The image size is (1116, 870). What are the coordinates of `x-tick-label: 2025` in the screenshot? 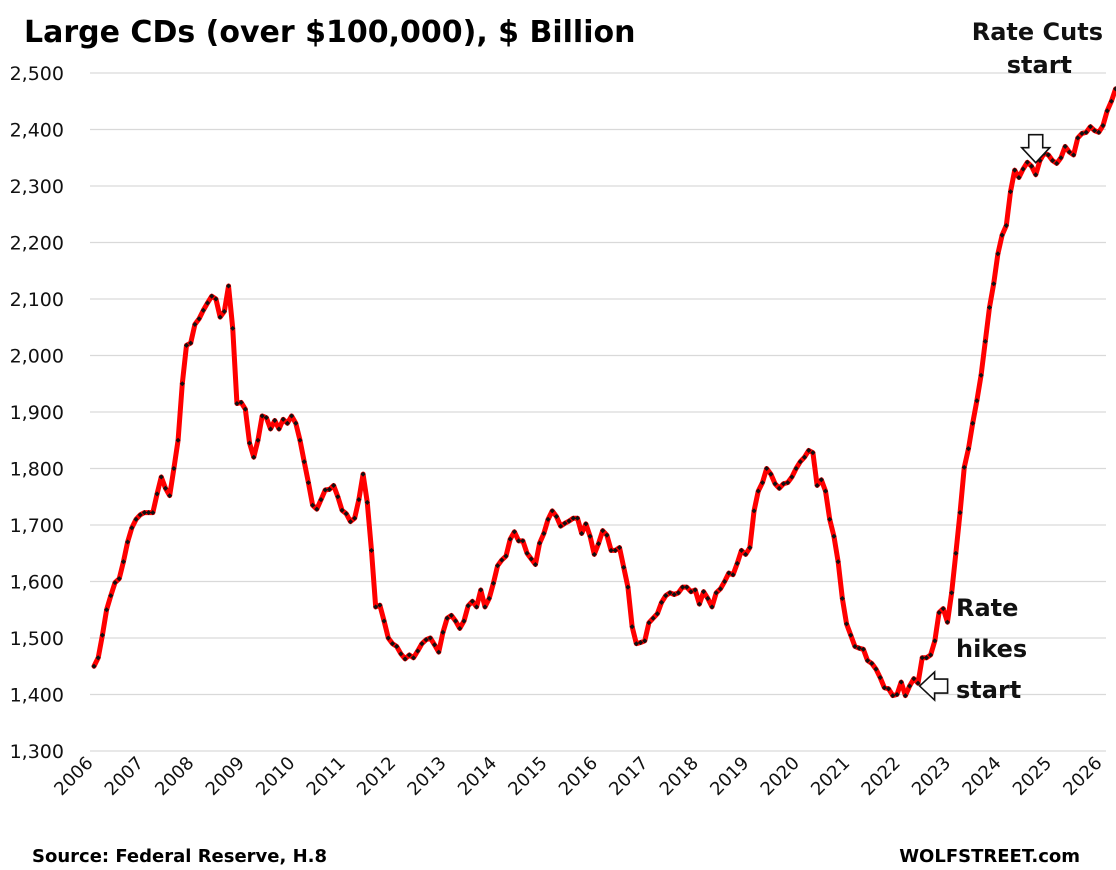 It's located at (1032, 776).